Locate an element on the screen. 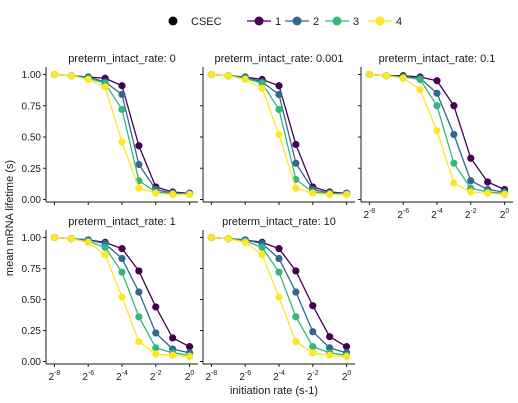  x-axis-label: initiation rate (s-1) is located at coordinates (274, 391).